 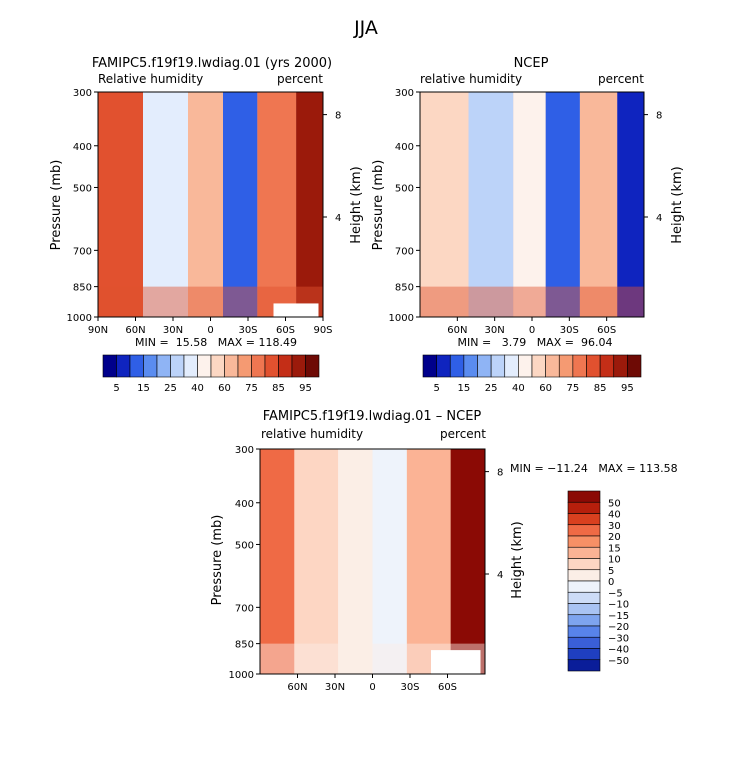 I want to click on colorbar-label: −30, so click(x=618, y=638).